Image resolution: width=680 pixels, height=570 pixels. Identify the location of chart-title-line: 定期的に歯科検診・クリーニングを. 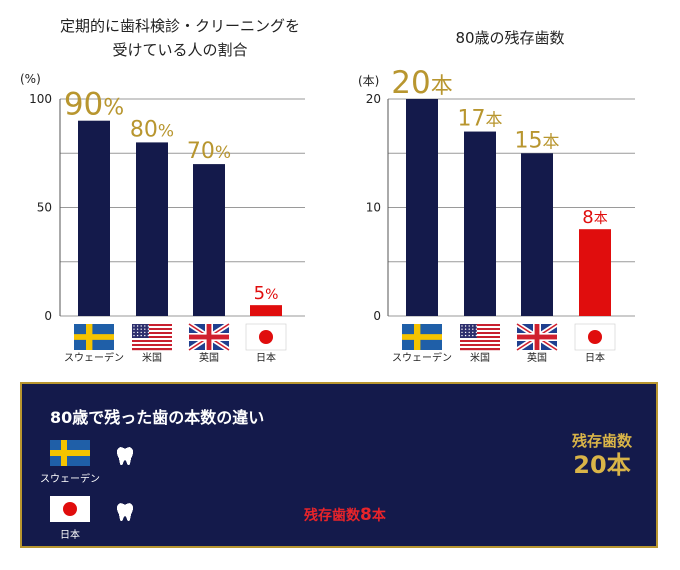
(179, 26).